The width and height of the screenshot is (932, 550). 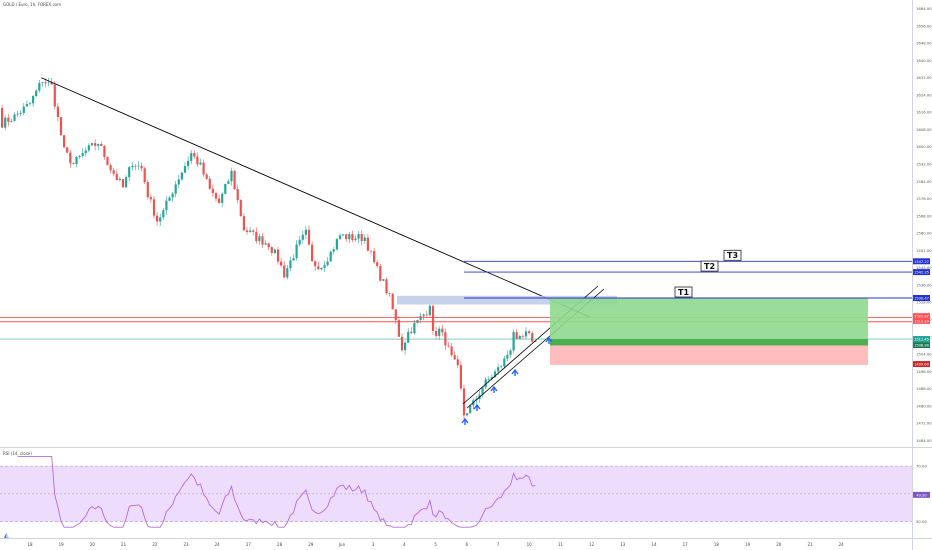 I want to click on time-tick-label: 28, so click(x=280, y=544).